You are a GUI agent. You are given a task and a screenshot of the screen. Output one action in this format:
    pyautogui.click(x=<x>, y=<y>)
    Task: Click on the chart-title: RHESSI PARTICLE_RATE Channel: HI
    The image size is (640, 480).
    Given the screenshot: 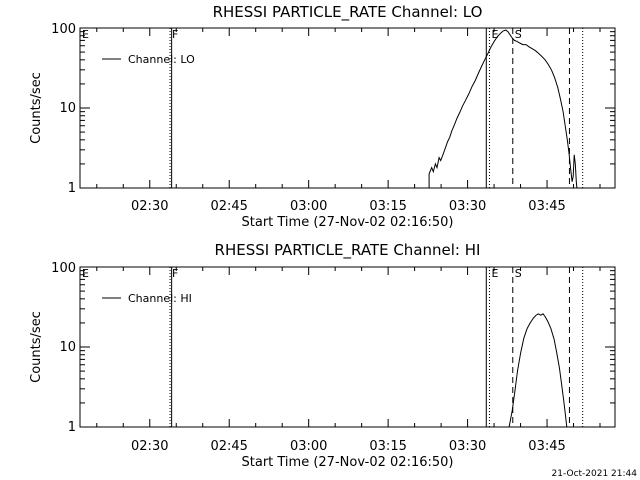 What is the action you would take?
    pyautogui.click(x=348, y=250)
    